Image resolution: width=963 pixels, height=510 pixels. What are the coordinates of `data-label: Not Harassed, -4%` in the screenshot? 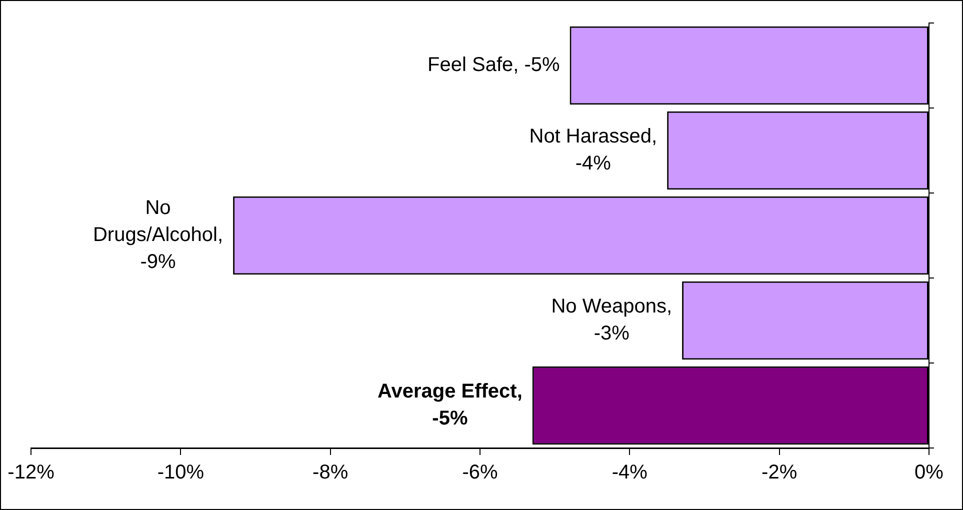 It's located at (593, 150).